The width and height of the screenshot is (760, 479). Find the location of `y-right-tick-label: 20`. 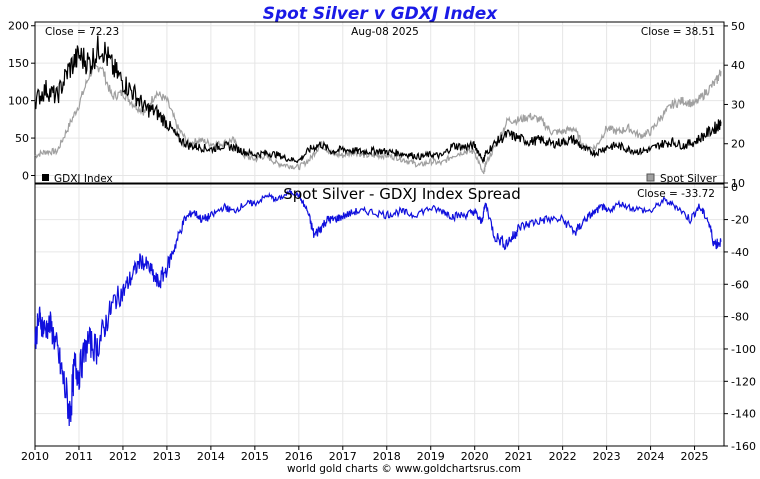

y-right-tick-label: 20 is located at coordinates (738, 144).